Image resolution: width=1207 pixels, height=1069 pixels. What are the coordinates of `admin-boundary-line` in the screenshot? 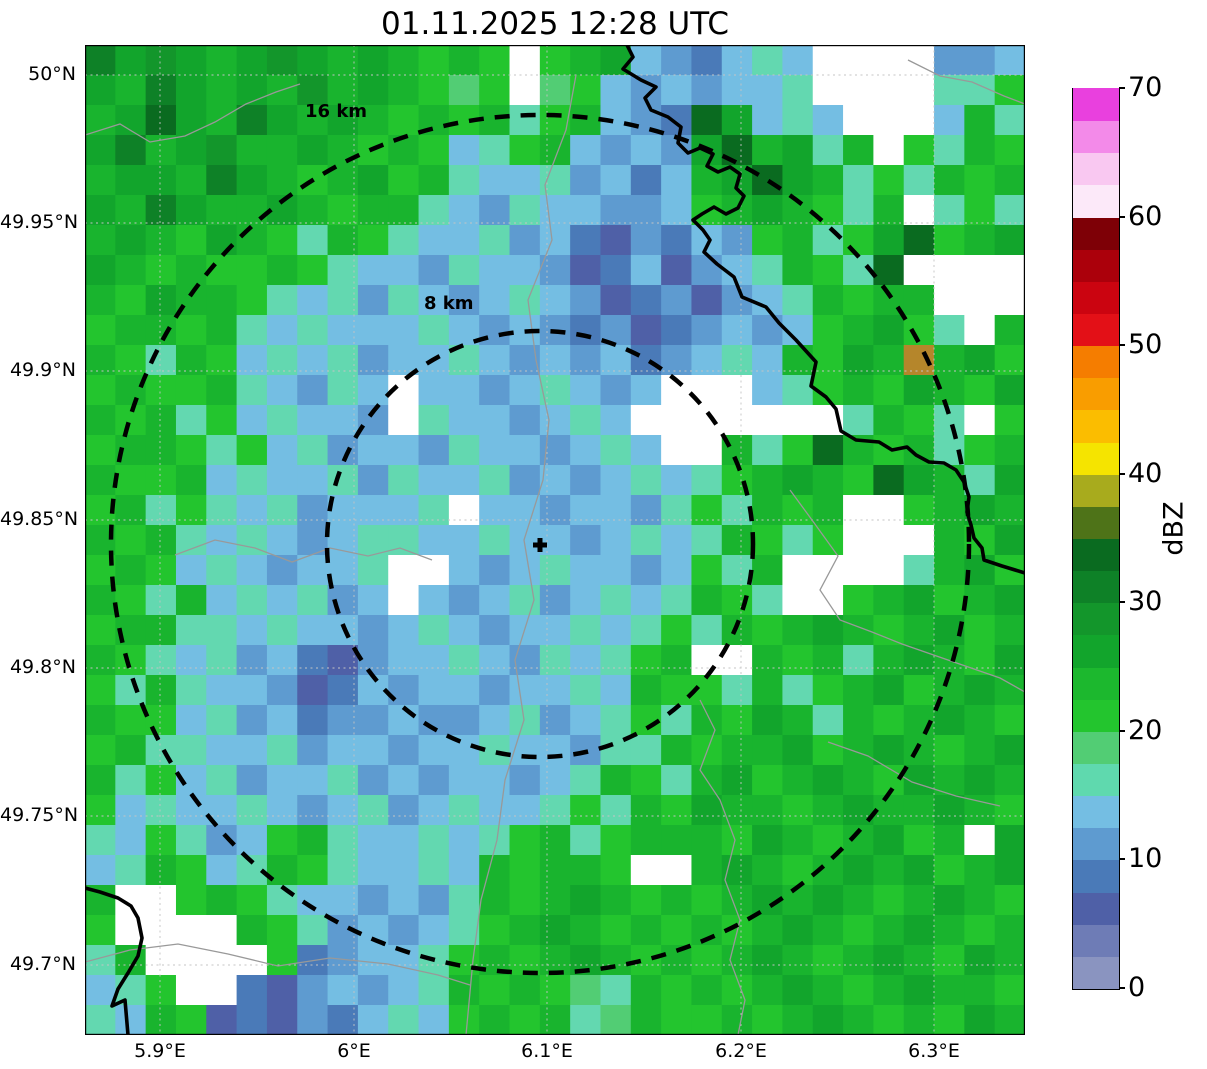 It's located at (521, 554).